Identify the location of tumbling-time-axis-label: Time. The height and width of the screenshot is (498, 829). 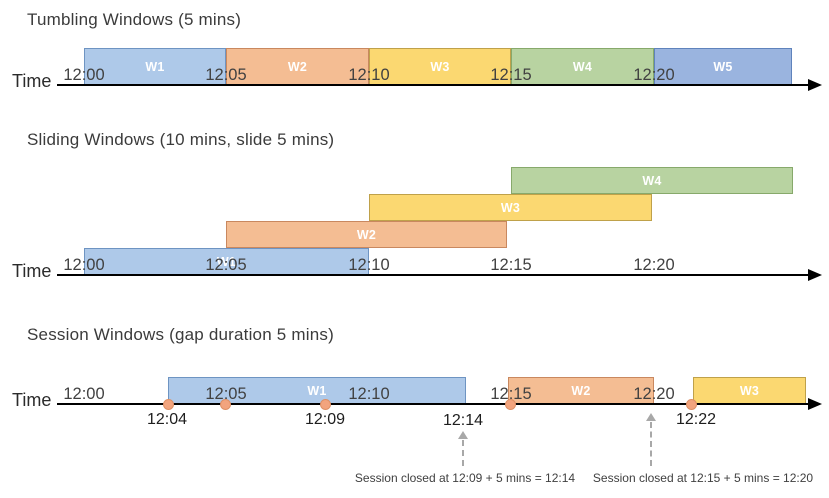
(32, 81).